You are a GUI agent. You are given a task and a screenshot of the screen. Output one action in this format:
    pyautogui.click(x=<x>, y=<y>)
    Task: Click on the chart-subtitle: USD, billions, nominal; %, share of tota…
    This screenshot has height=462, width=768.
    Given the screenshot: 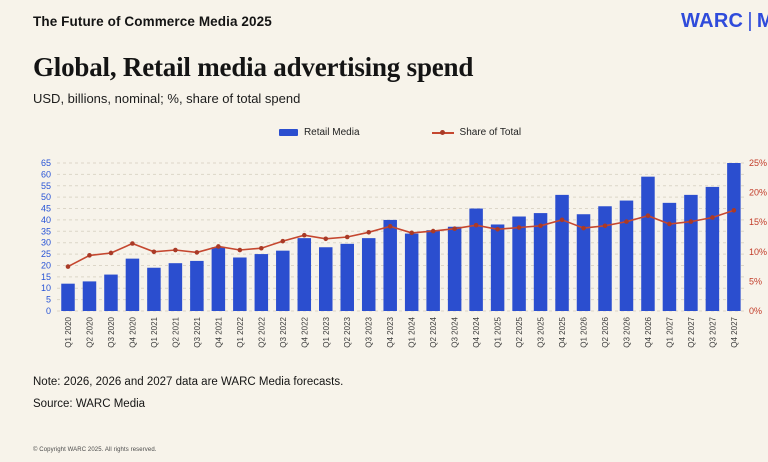 What is the action you would take?
    pyautogui.click(x=167, y=98)
    